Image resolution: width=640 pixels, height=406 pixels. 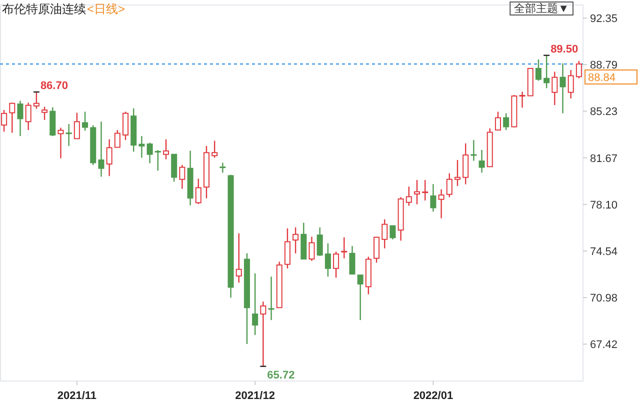 What do you see at coordinates (76, 396) in the screenshot?
I see `x-tick-label: 2021/11` at bounding box center [76, 396].